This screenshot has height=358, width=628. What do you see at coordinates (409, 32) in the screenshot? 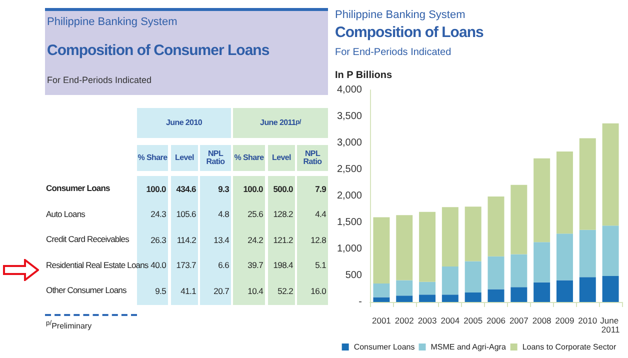
I see `chart-title: Composition of Loans` at bounding box center [409, 32].